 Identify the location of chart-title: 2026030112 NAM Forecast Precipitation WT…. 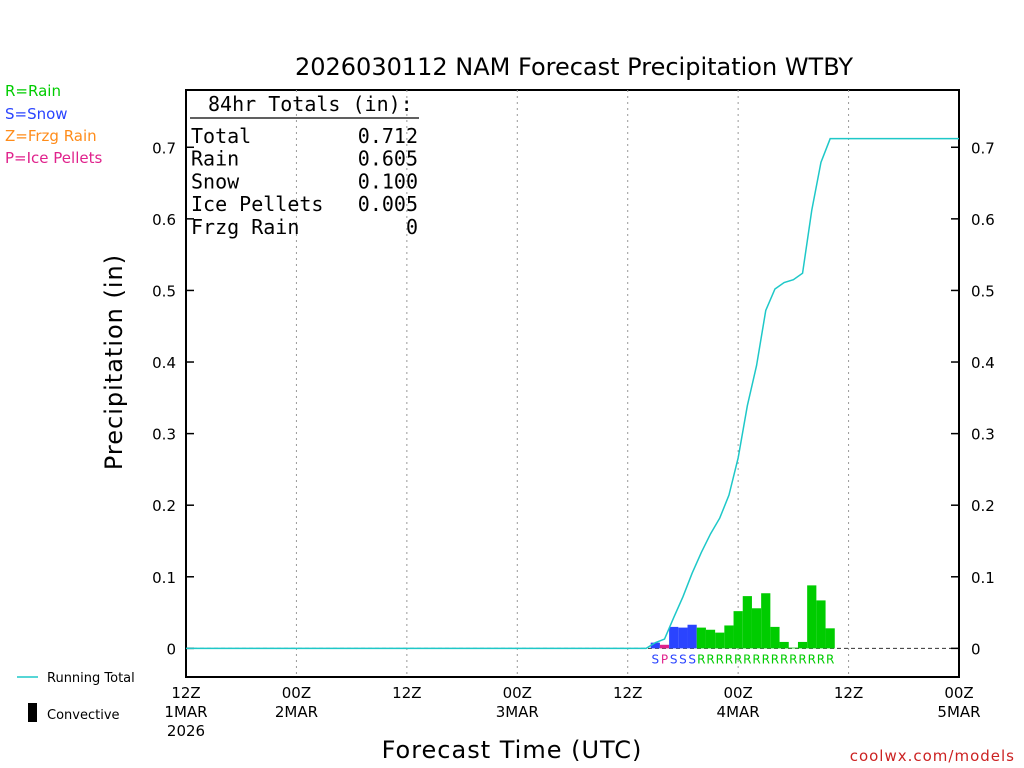
(574, 67).